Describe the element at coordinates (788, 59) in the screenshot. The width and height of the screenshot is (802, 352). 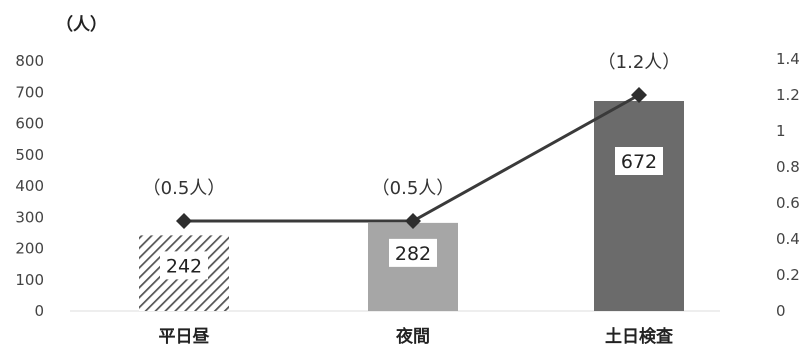
I see `right-tick-label: 1.4` at that location.